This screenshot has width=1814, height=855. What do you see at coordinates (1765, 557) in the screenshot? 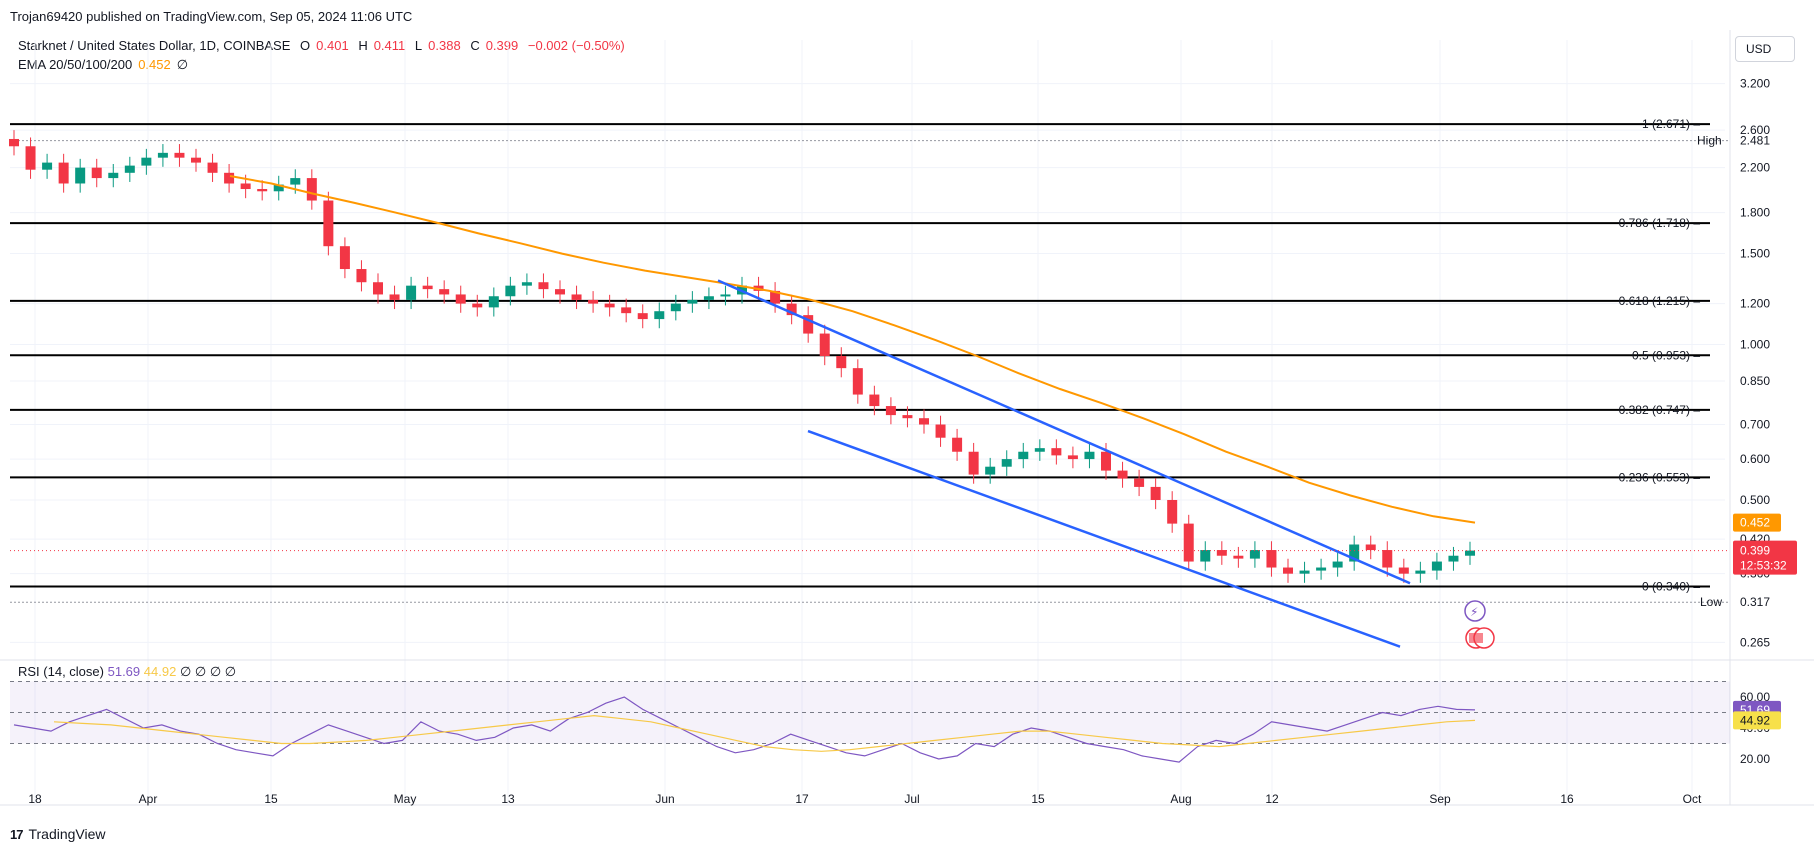
I see `last-price-marker` at bounding box center [1765, 557].